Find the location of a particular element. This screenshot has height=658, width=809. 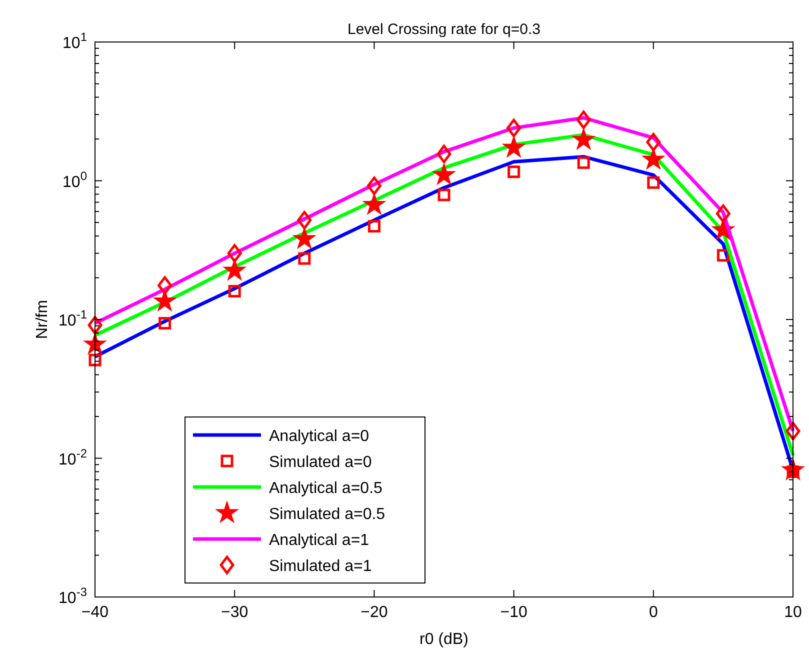

y-tick-label: 10$^{-1}$ is located at coordinates (73, 319).